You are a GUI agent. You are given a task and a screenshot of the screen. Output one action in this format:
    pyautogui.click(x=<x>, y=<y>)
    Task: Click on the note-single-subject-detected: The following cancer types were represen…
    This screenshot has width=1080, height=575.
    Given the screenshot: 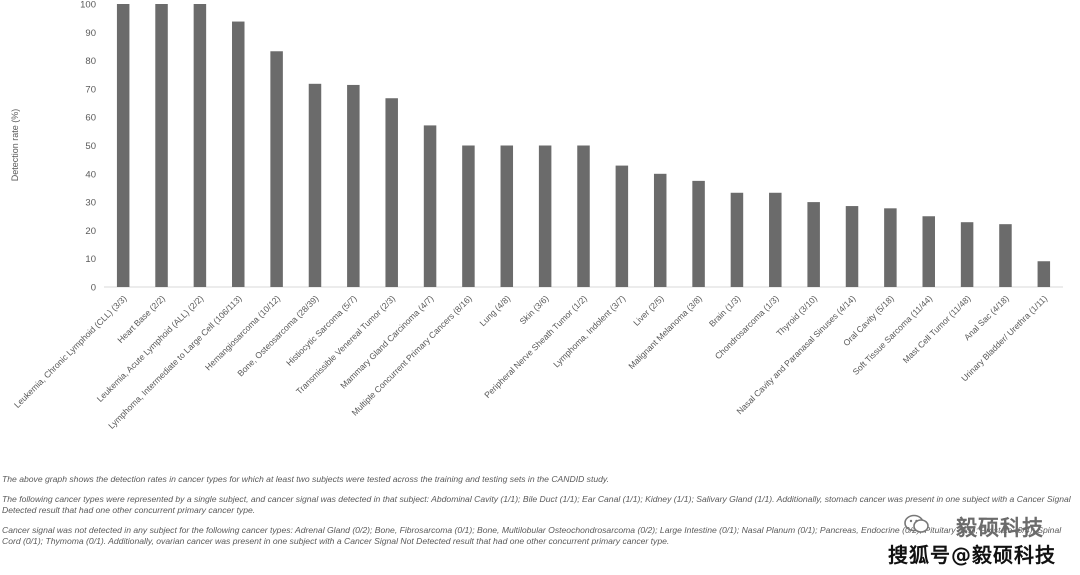 What is the action you would take?
    pyautogui.click(x=536, y=504)
    